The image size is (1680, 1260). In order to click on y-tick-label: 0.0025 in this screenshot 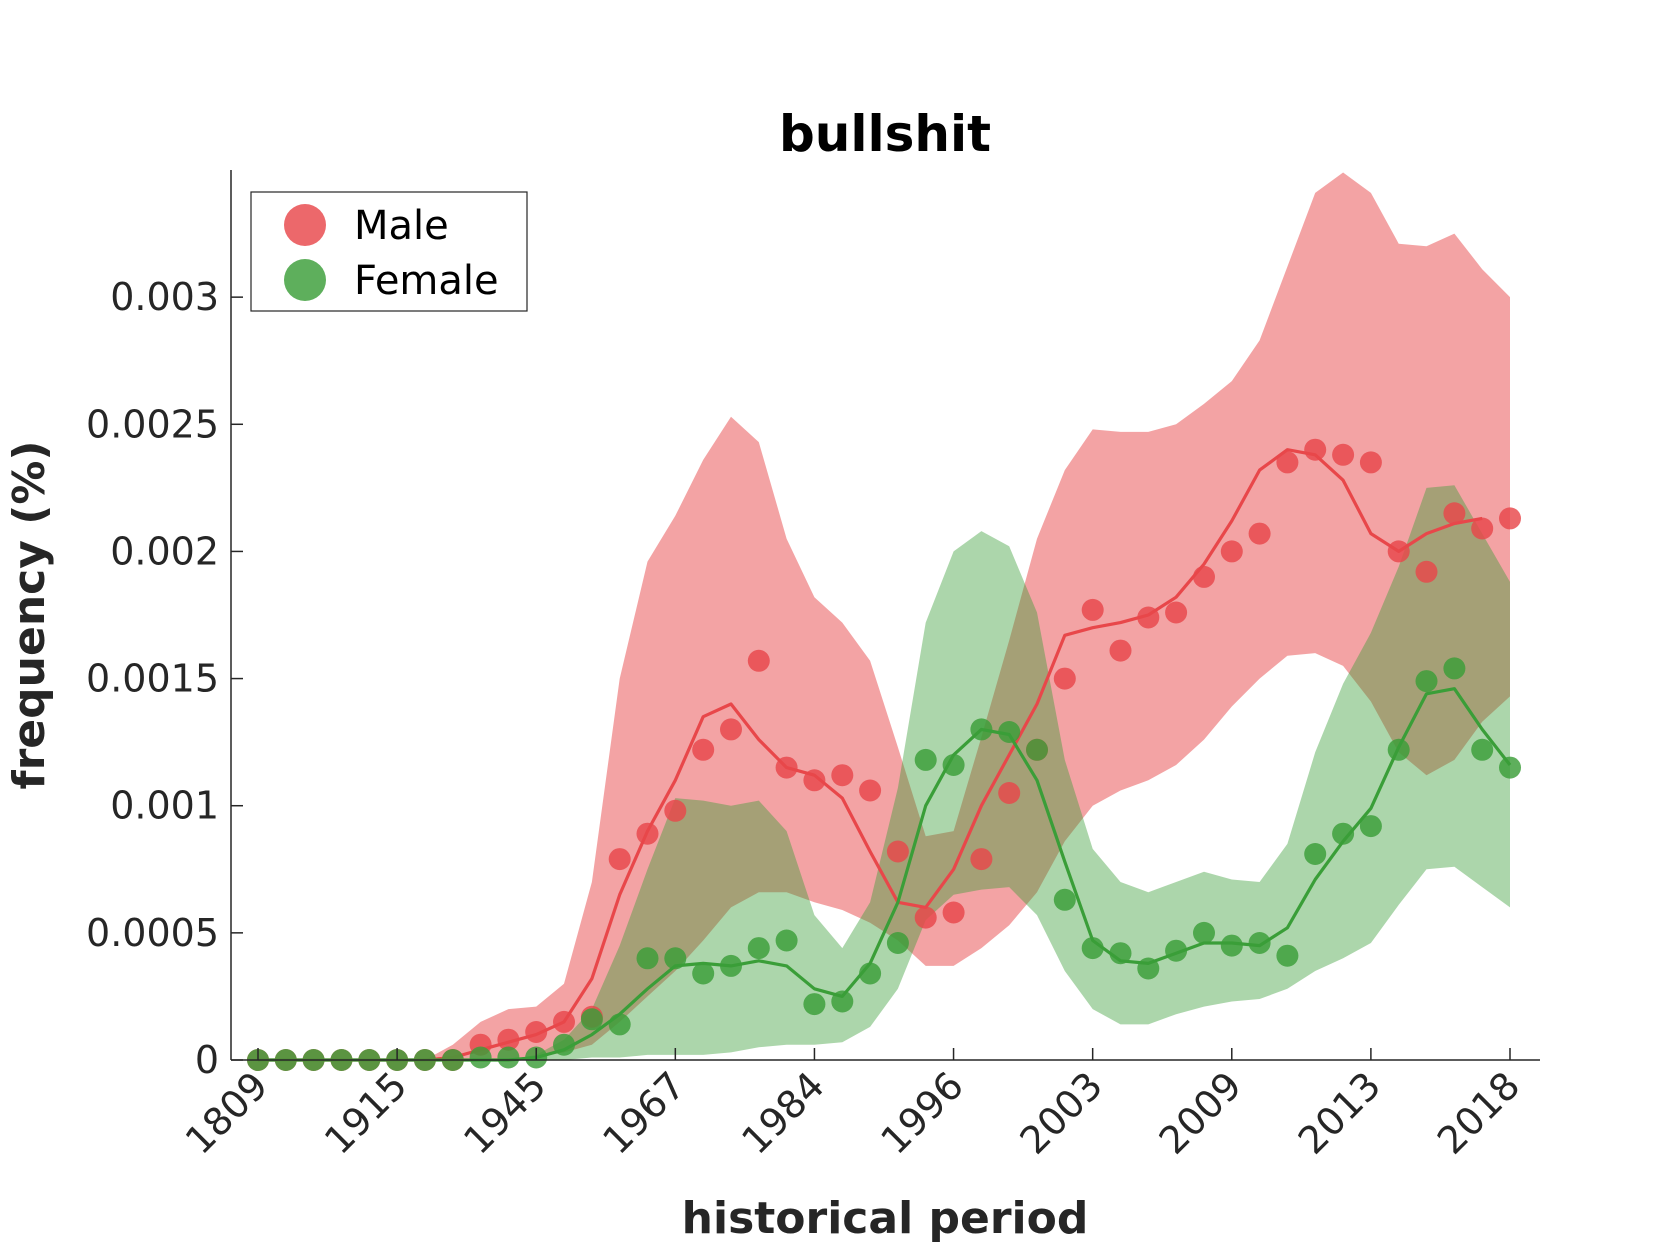, I will do `click(152, 424)`.